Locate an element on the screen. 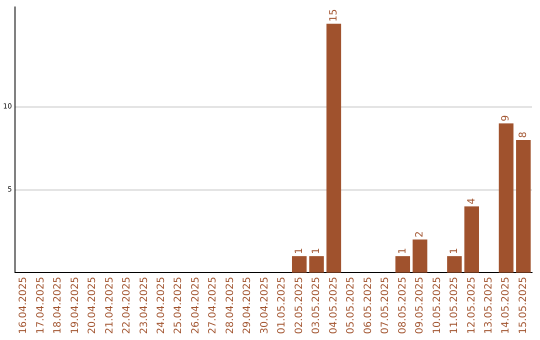  x-tick-label: 19.04.2025 is located at coordinates (75, 305).